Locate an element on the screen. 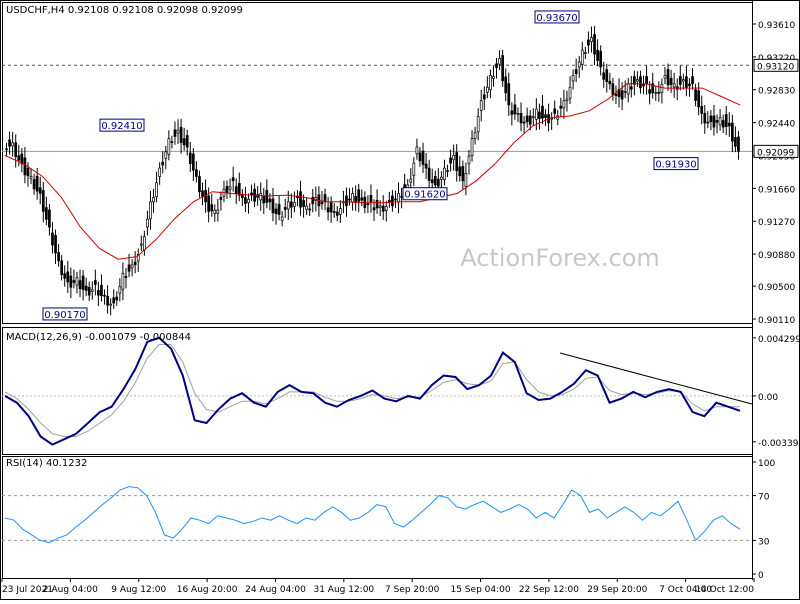  time-tick-label: 22 Sep 12:00 is located at coordinates (549, 590).